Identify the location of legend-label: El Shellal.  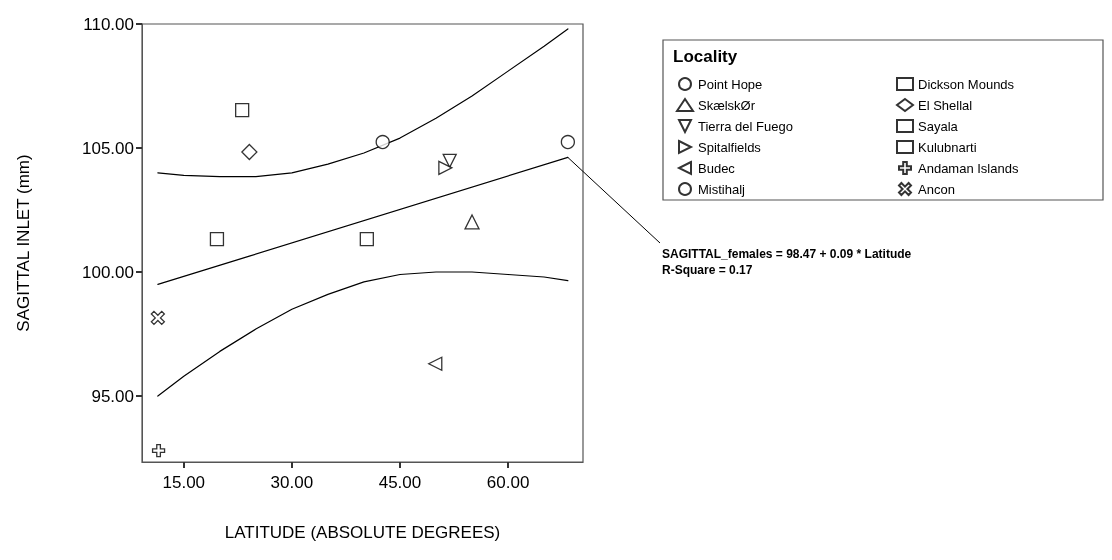
(945, 105).